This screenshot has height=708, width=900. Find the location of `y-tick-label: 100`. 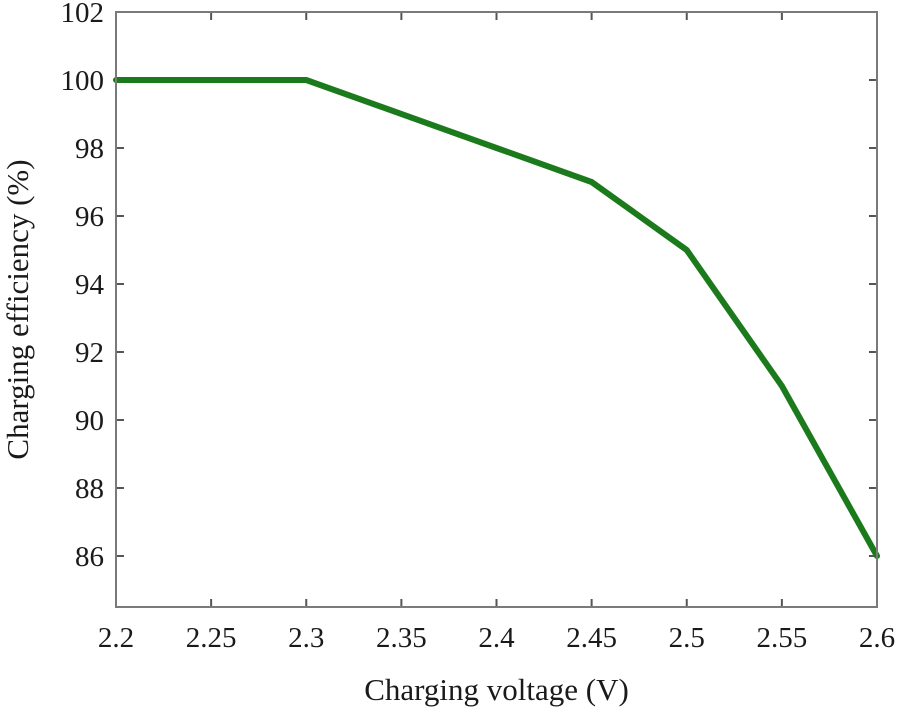

y-tick-label: 100 is located at coordinates (83, 81).